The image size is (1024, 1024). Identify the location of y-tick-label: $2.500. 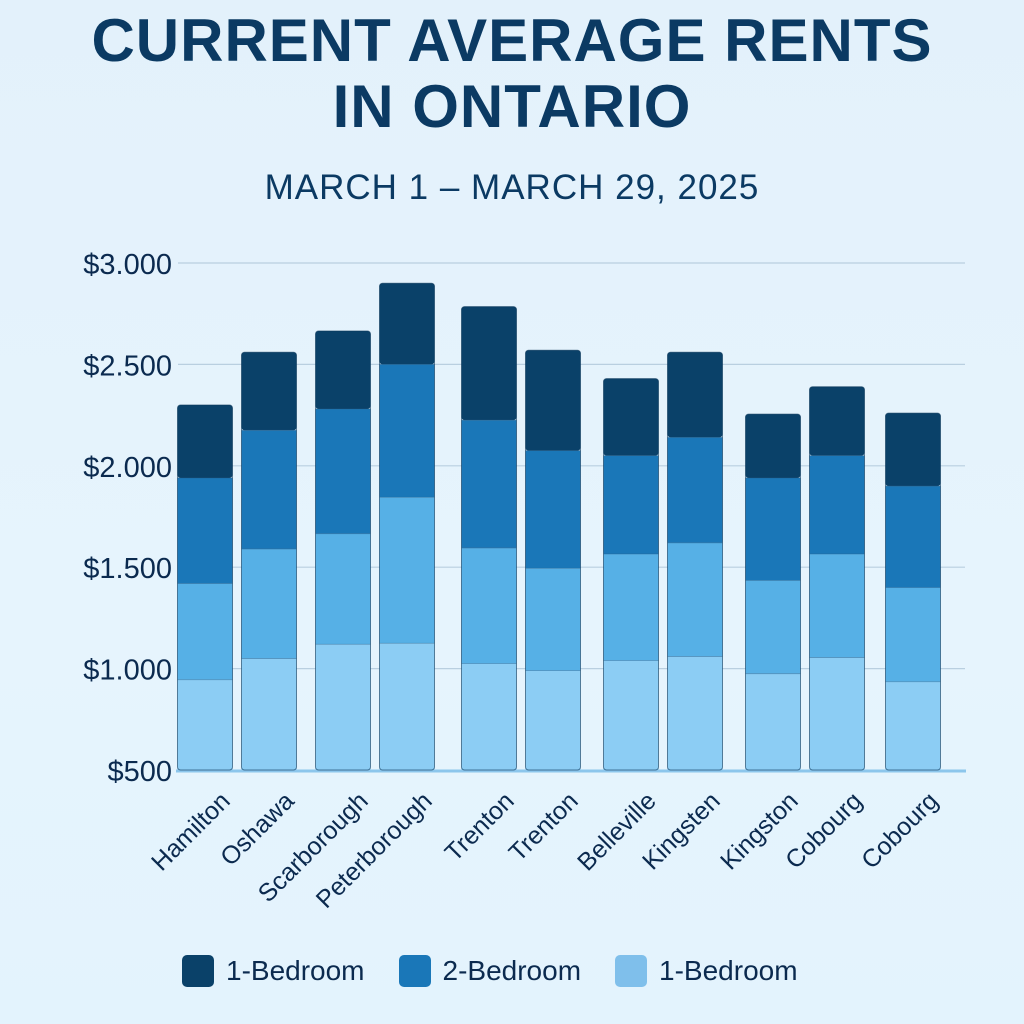
(127, 366).